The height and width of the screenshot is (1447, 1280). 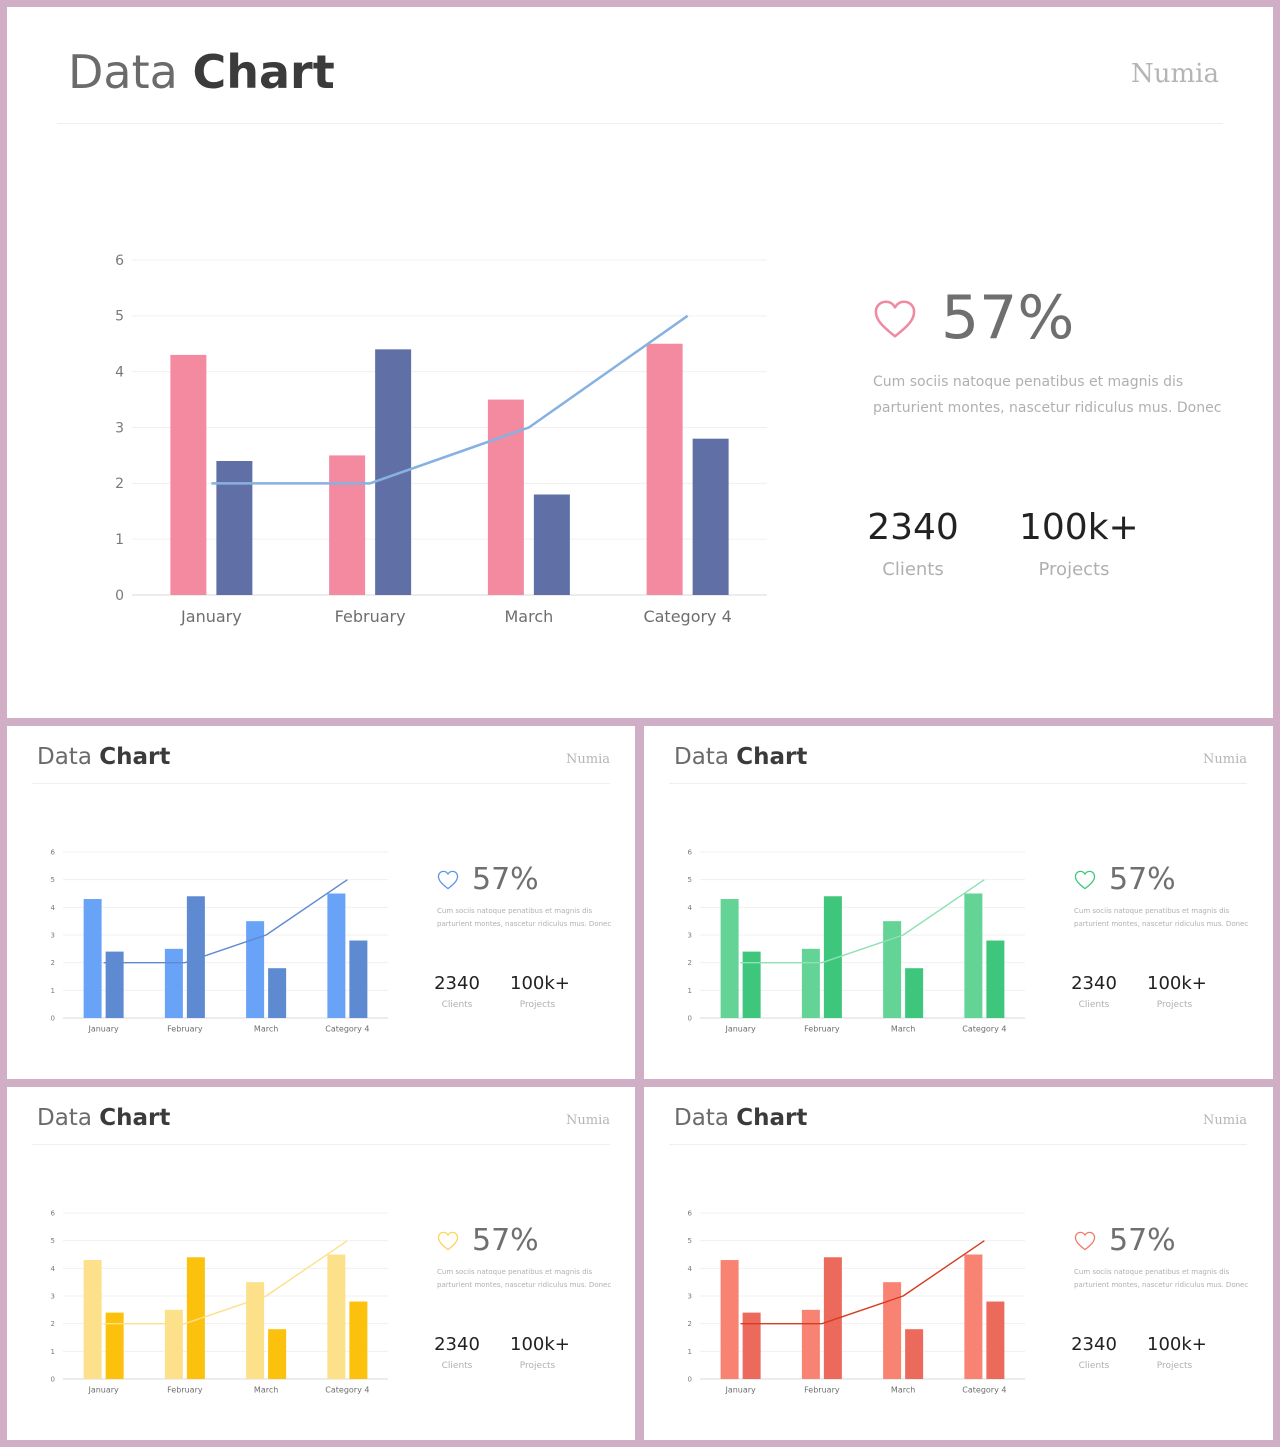 What do you see at coordinates (119, 317) in the screenshot?
I see `y-tick-label: 5` at bounding box center [119, 317].